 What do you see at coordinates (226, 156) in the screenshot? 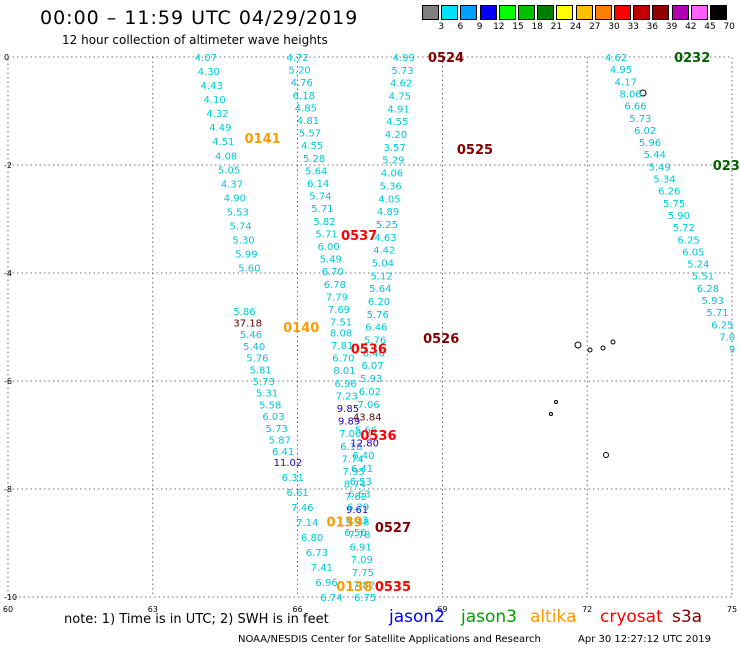
I see `wave-height-value: 4.08` at bounding box center [226, 156].